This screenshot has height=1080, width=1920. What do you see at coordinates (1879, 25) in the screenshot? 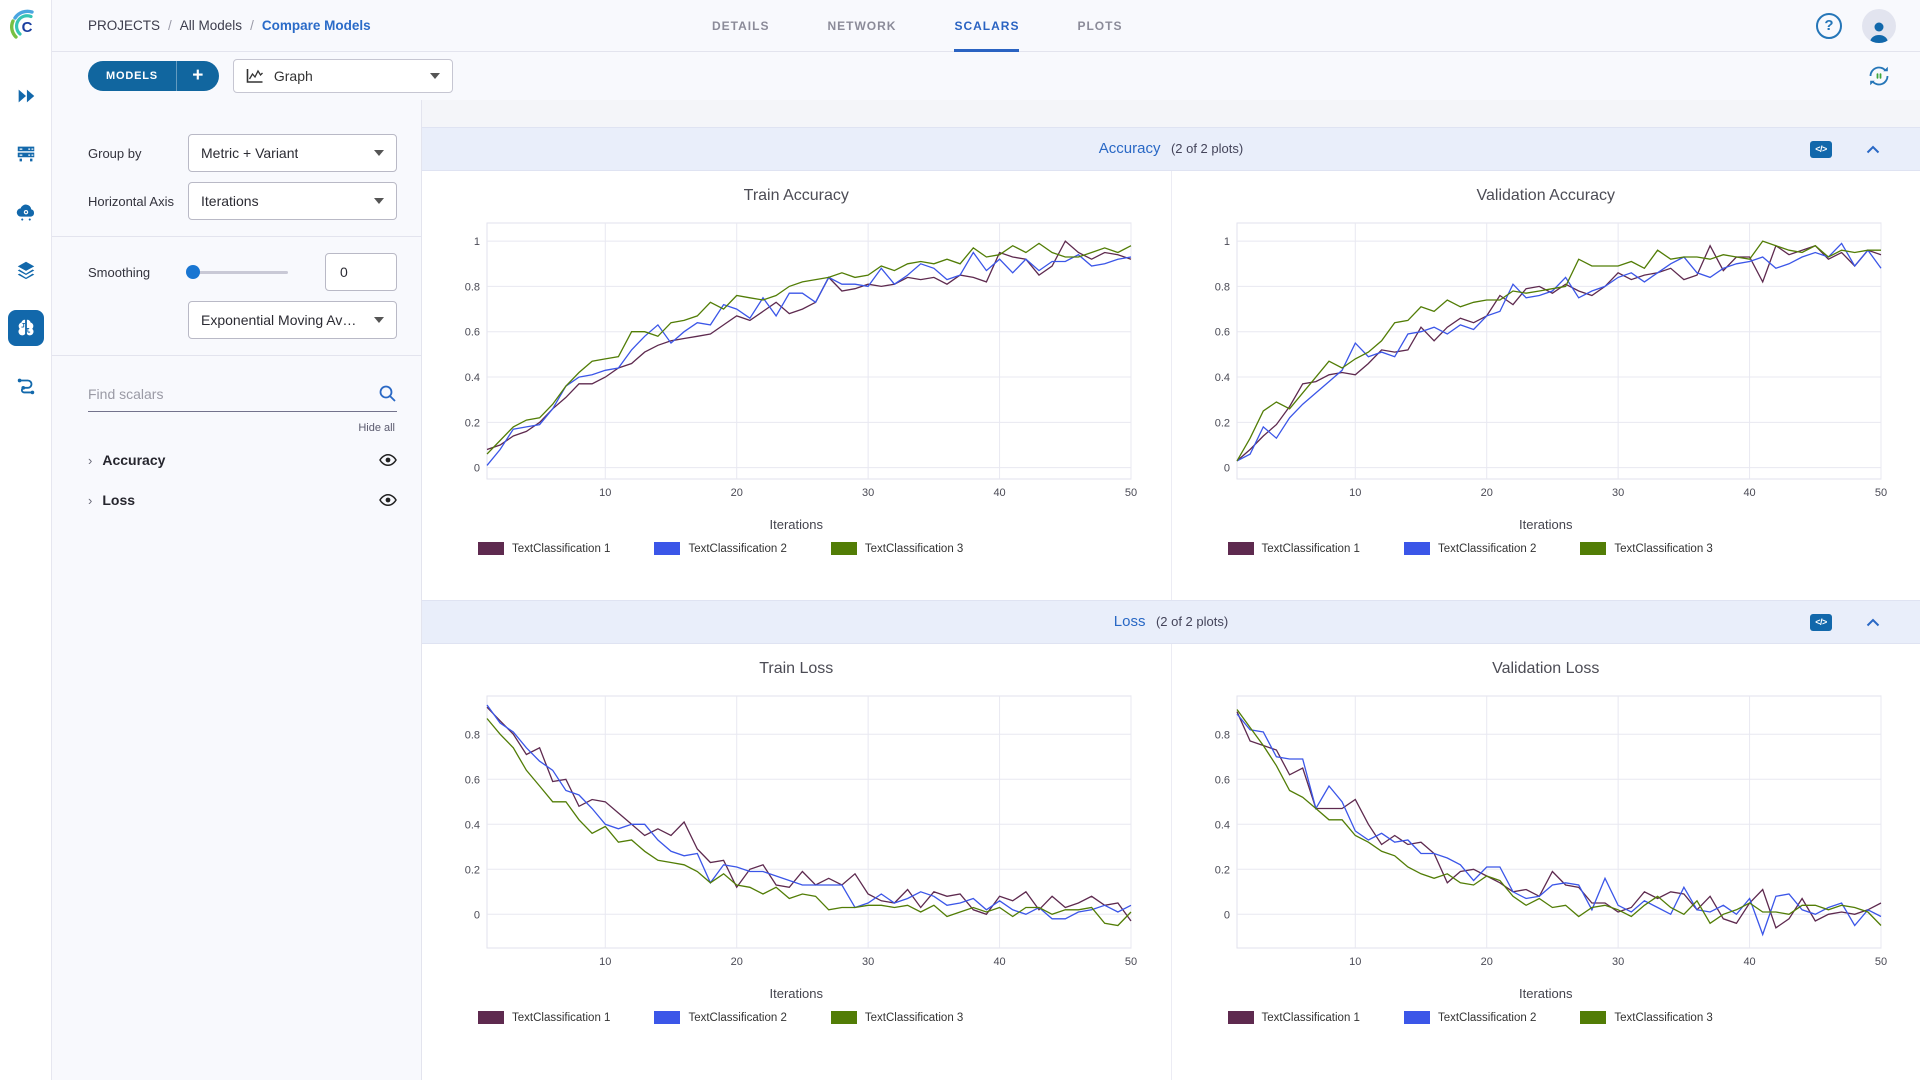
I see `user-avatar` at bounding box center [1879, 25].